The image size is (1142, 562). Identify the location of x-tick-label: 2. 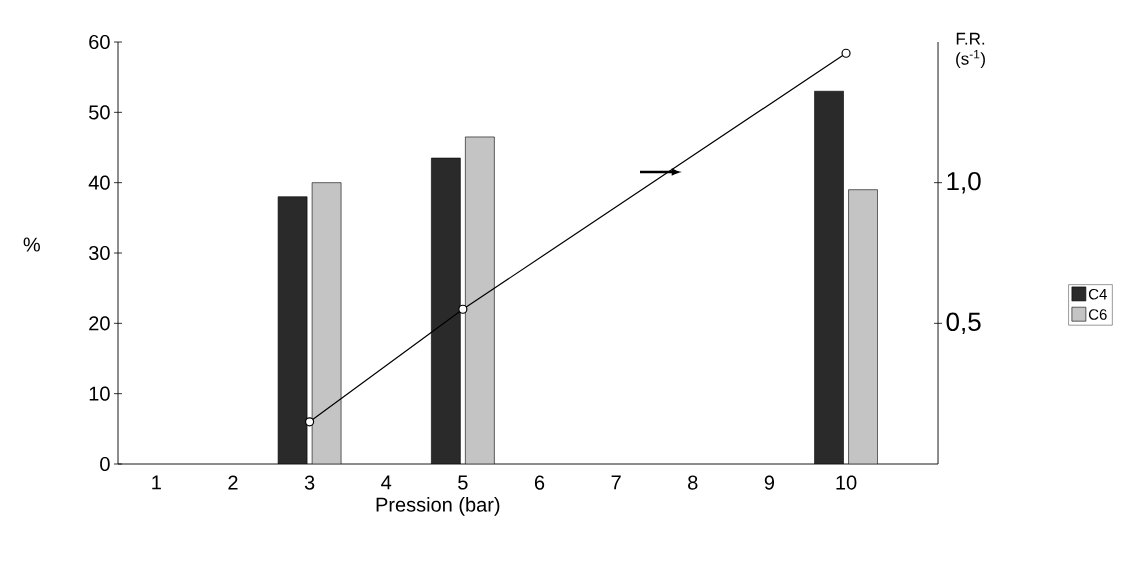
(233, 482).